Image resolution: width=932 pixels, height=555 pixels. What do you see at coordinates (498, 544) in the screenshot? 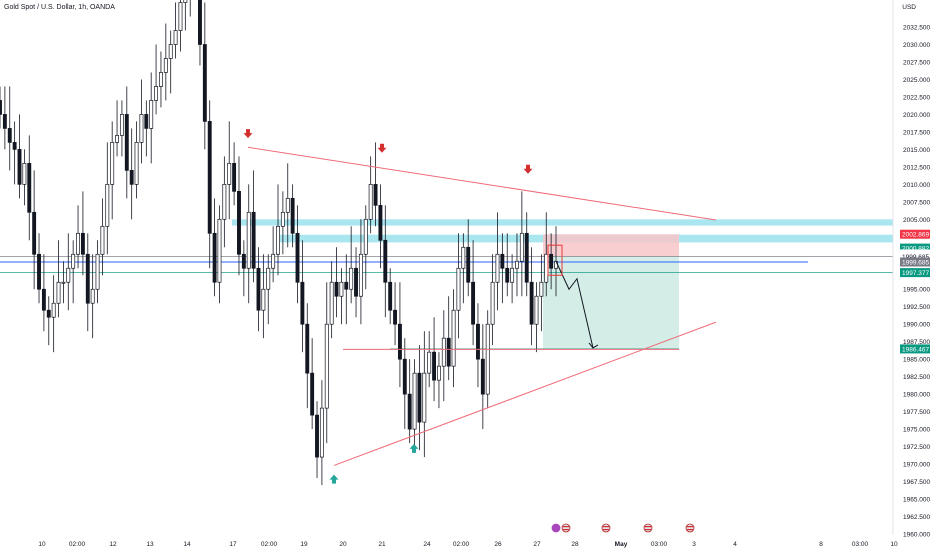
I see `time-tick-label: 26` at bounding box center [498, 544].